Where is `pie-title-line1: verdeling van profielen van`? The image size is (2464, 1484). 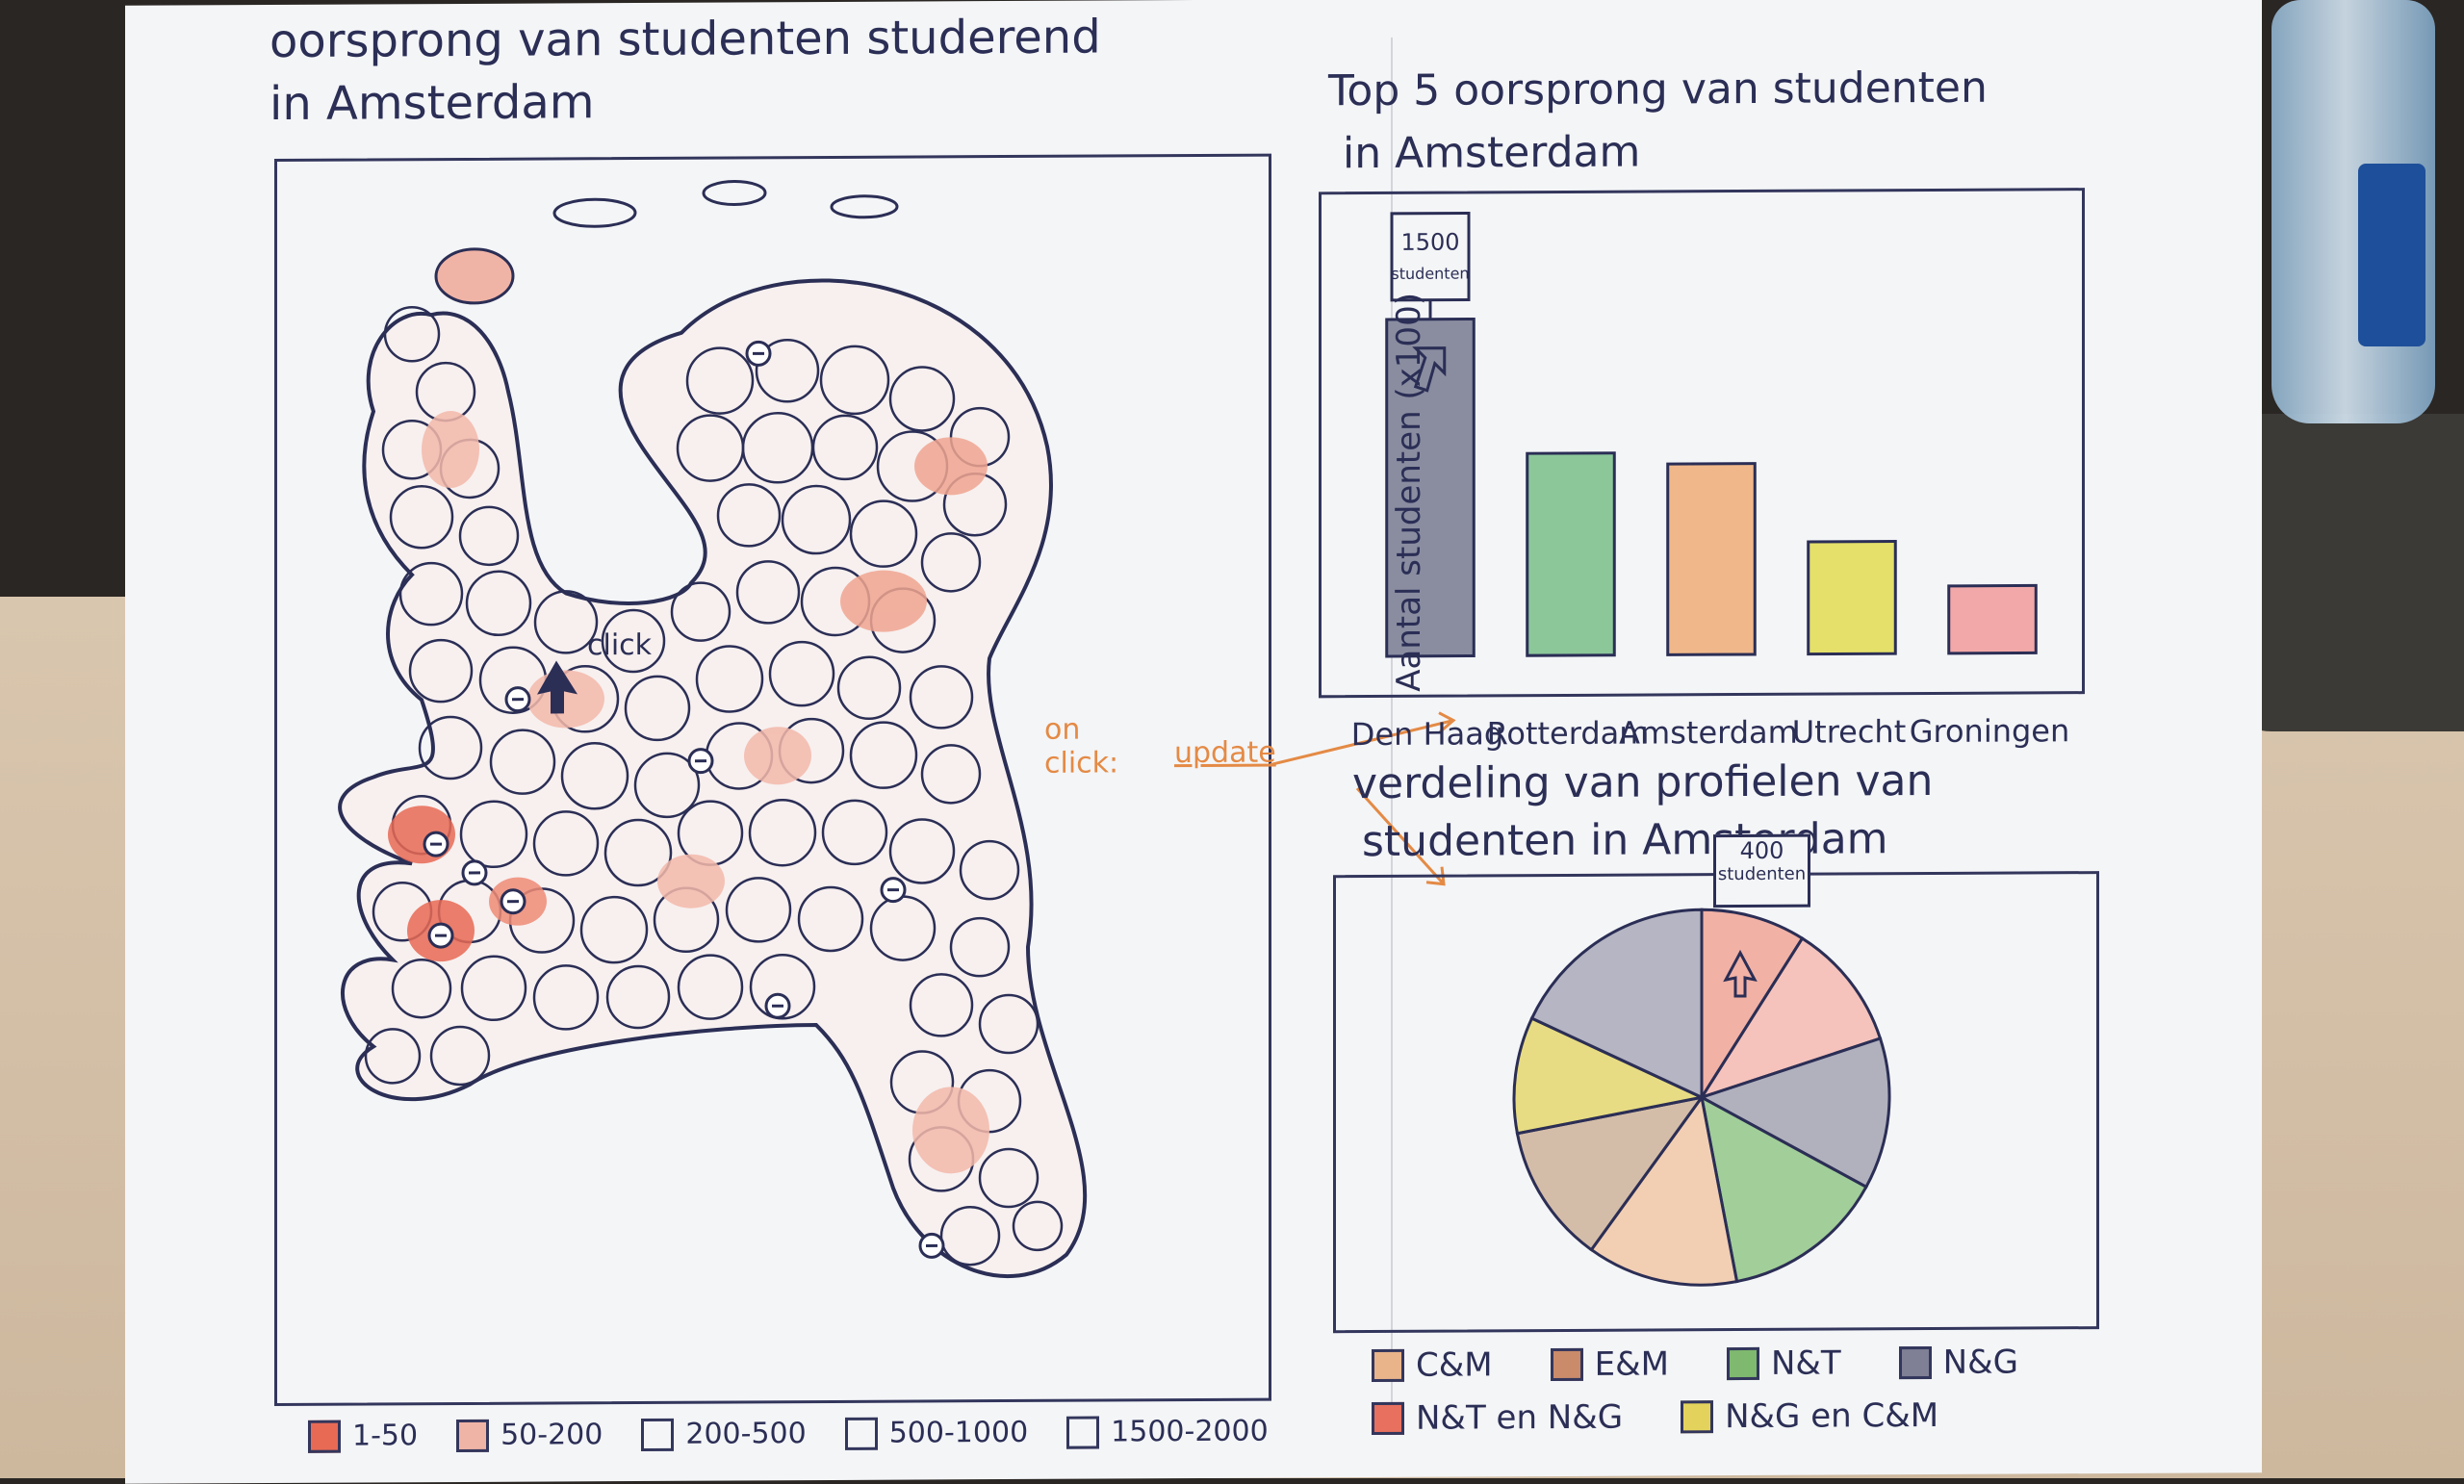
pie-title-line1: verdeling van profielen van is located at coordinates (1642, 782).